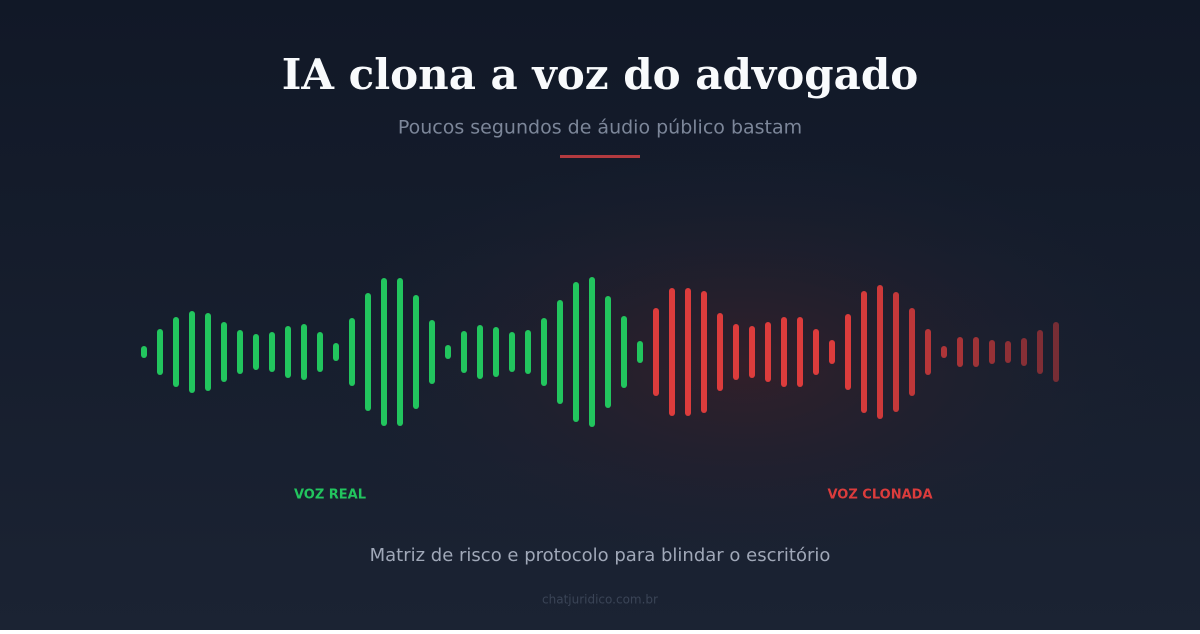 This screenshot has height=634, width=1200. I want to click on title: IA clona a voz do advogado, so click(600, 74).